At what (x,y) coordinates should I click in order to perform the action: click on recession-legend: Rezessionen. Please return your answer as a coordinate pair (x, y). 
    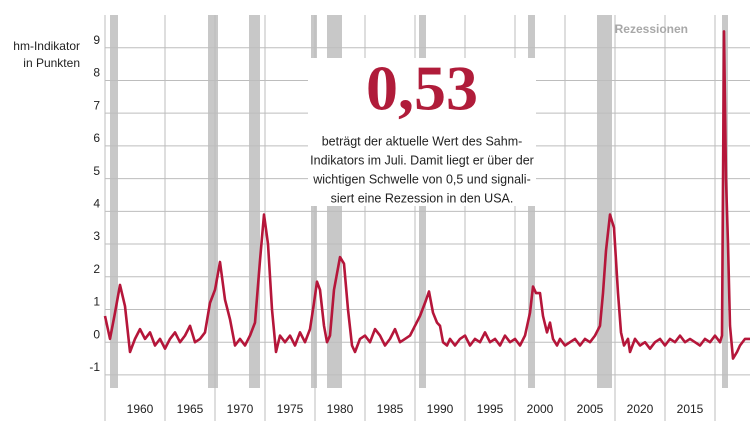
    Looking at the image, I should click on (651, 29).